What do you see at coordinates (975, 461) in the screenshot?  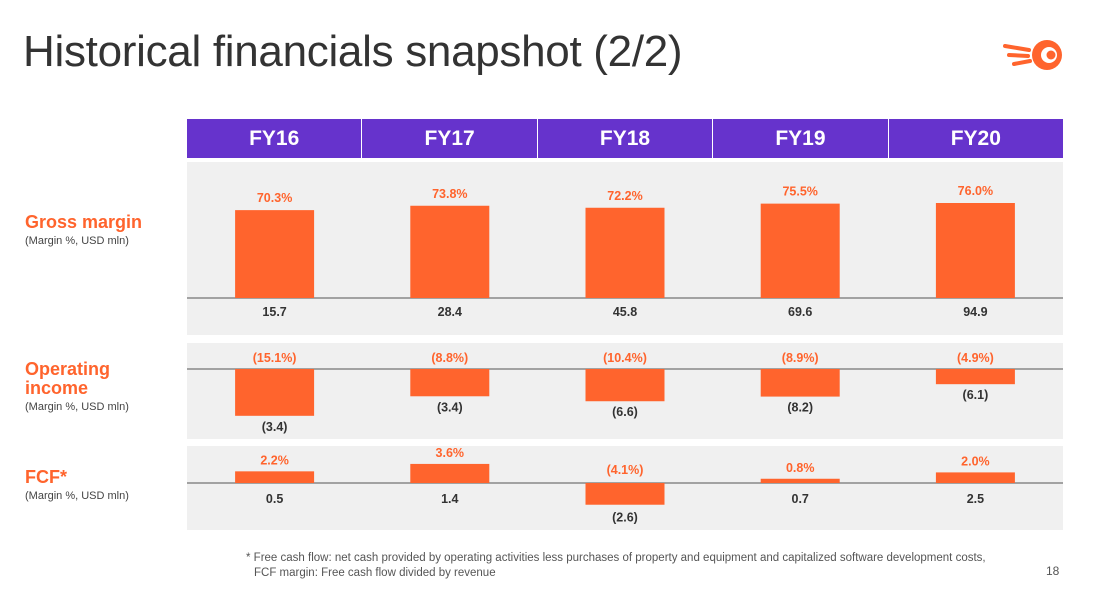 I see `fcf-margin-label: 2.0%` at bounding box center [975, 461].